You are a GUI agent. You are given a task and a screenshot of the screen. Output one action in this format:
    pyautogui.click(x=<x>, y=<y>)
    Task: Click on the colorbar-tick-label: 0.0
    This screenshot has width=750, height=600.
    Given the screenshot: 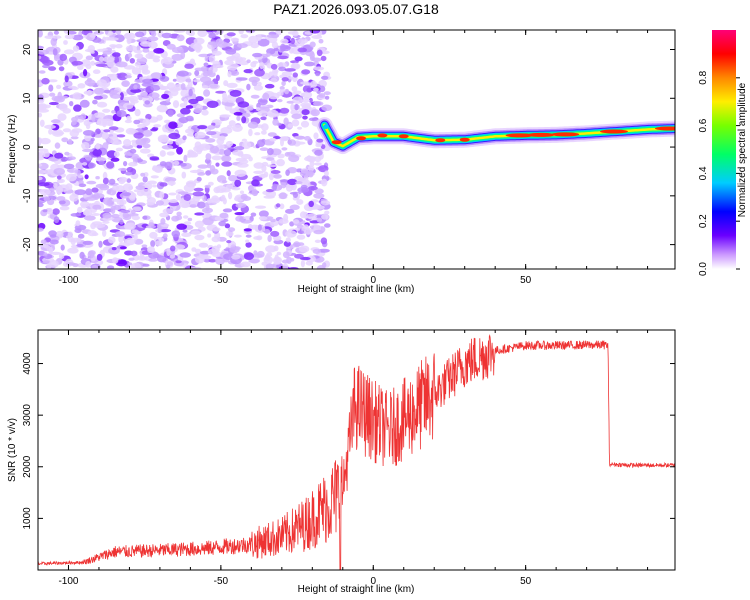 What is the action you would take?
    pyautogui.click(x=703, y=269)
    